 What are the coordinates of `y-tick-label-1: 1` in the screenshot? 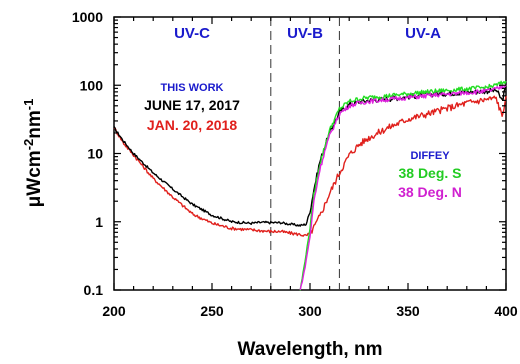 It's located at (99, 222).